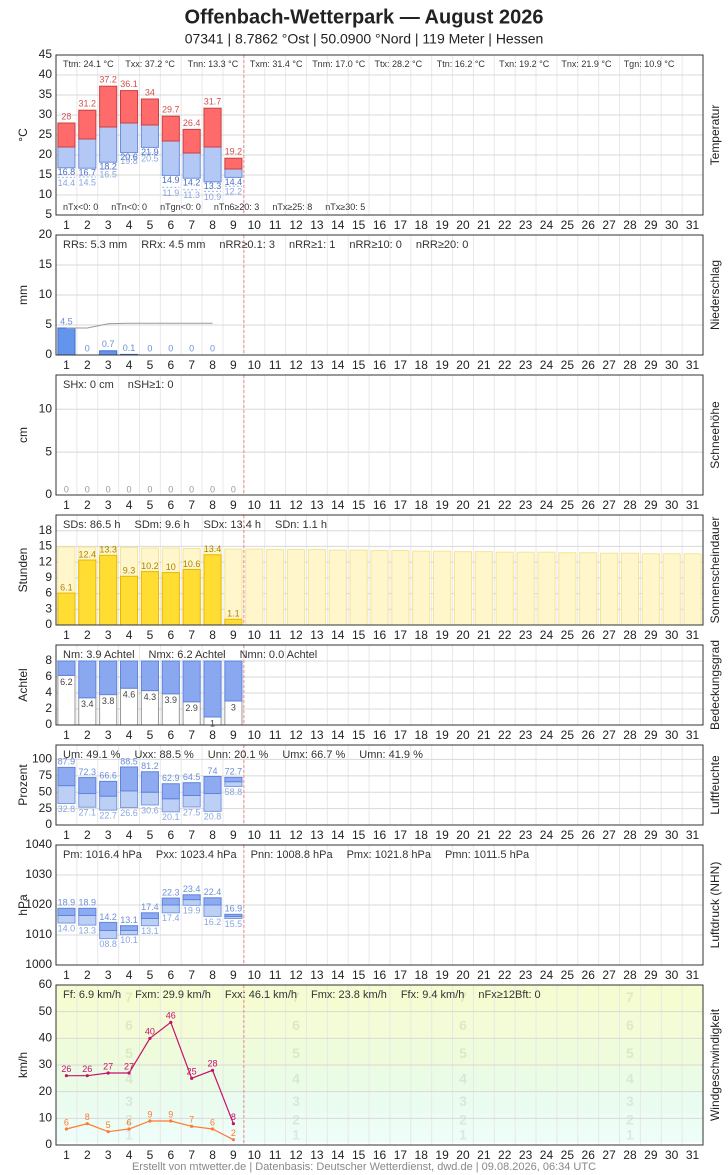 The width and height of the screenshot is (728, 1175). Describe the element at coordinates (23, 905) in the screenshot. I see `y-axis-label: hPa` at that location.